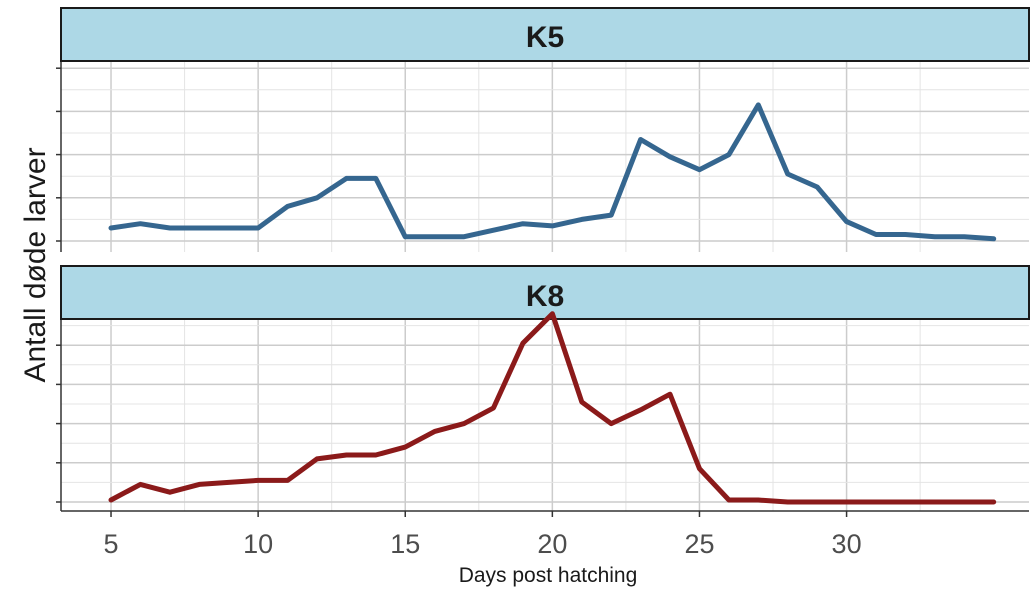 Image resolution: width=1030 pixels, height=590 pixels. Describe the element at coordinates (699, 544) in the screenshot. I see `x-tick-label: 25` at that location.